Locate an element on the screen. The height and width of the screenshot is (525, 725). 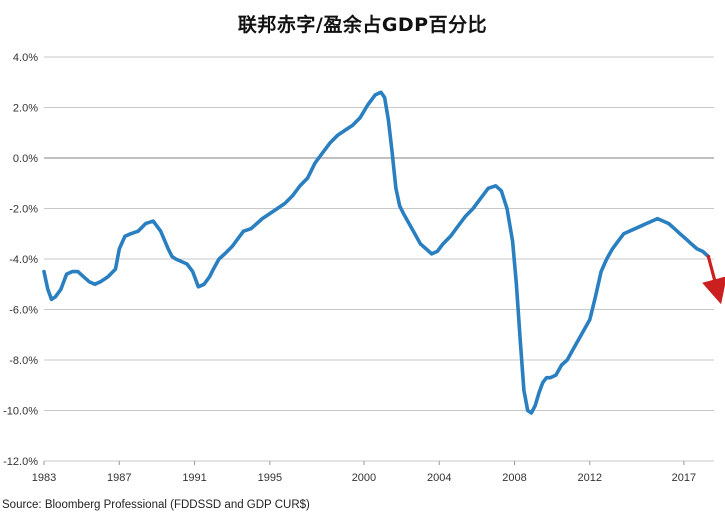
y-tick-label: 2.0% is located at coordinates (25, 109).